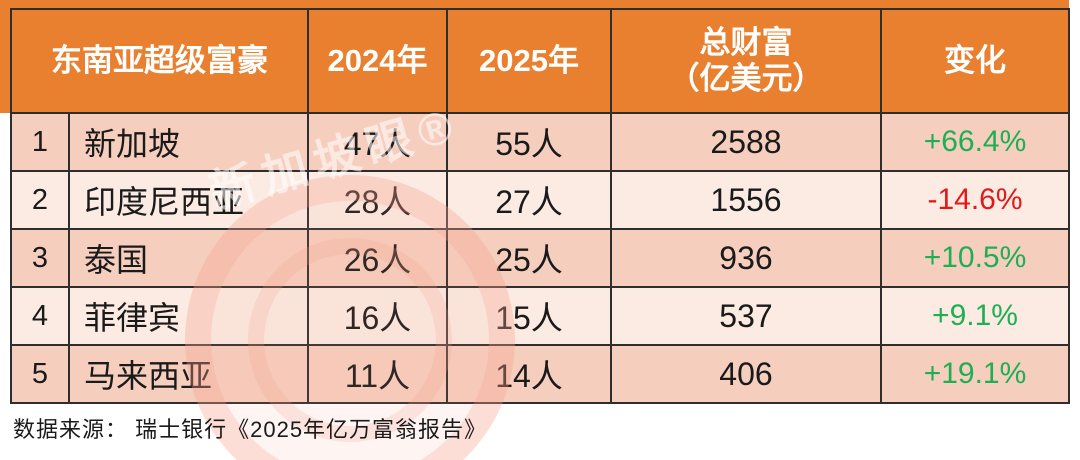  I want to click on table-row-singapore: 1 新加坡 47人 55人 2588 +66.4%, so click(540, 142).